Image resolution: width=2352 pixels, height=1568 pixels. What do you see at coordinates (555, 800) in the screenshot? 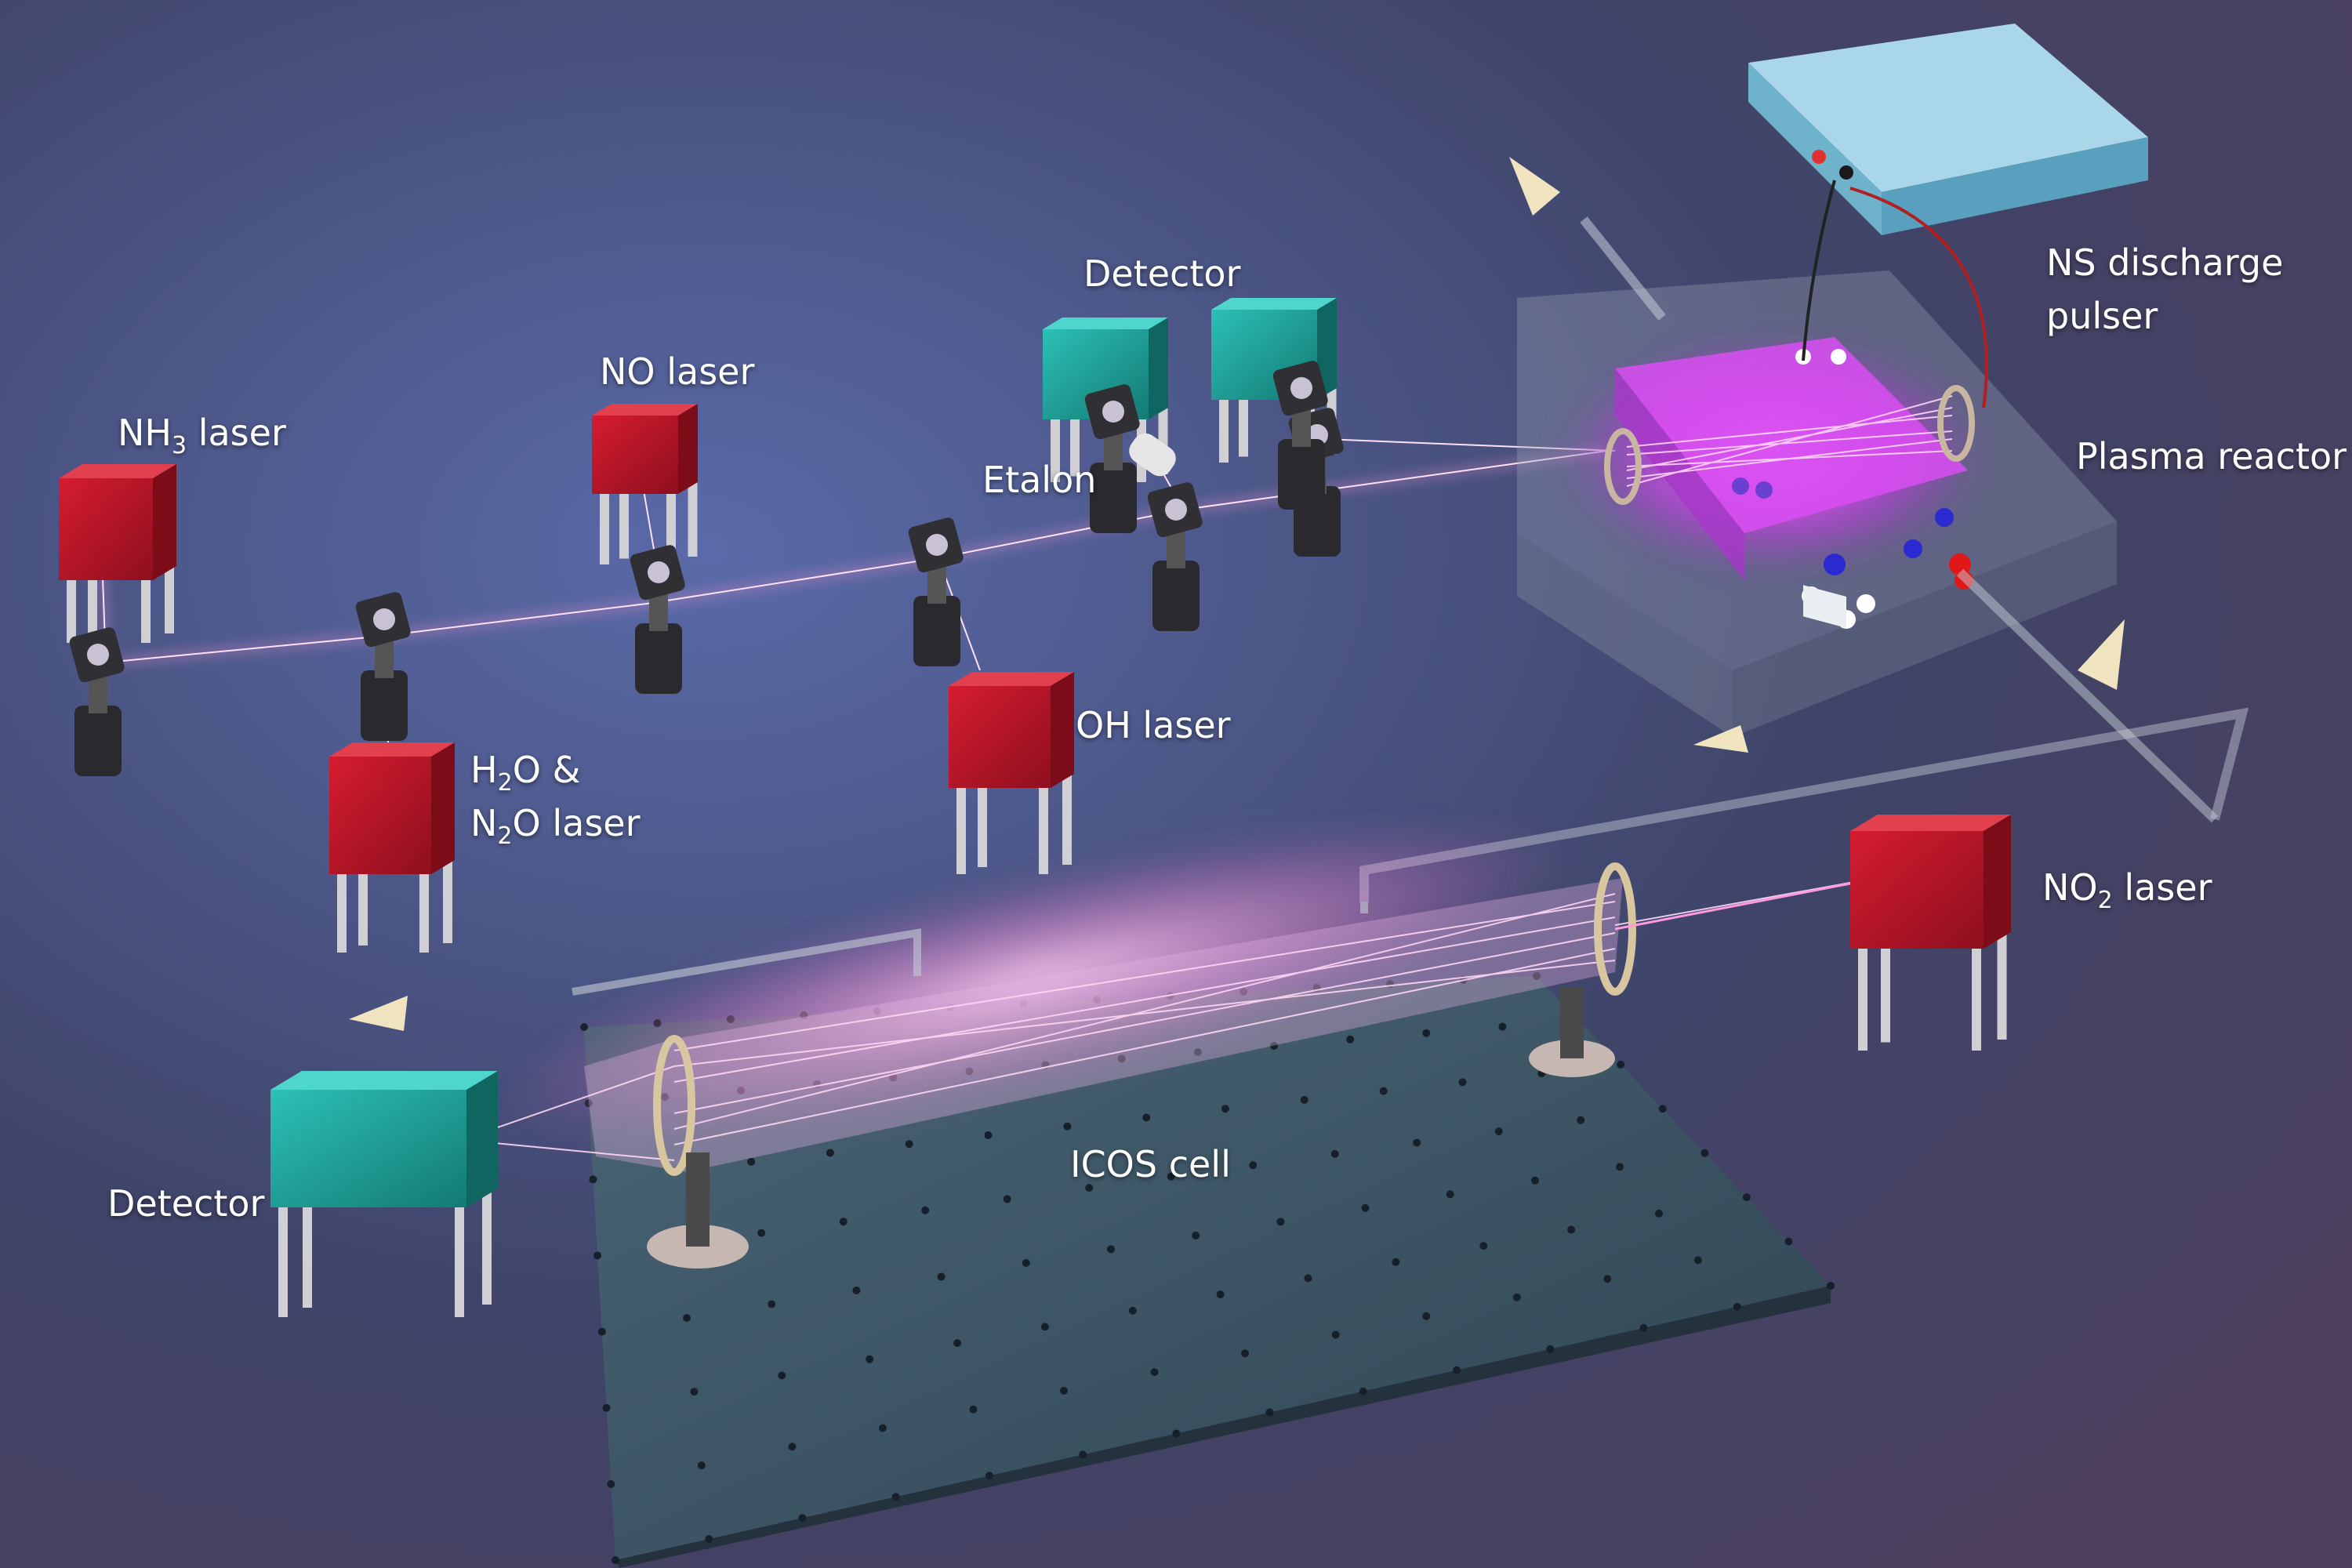
I see `h2o-n2o-laser-label: H2O & N2O laser` at bounding box center [555, 800].